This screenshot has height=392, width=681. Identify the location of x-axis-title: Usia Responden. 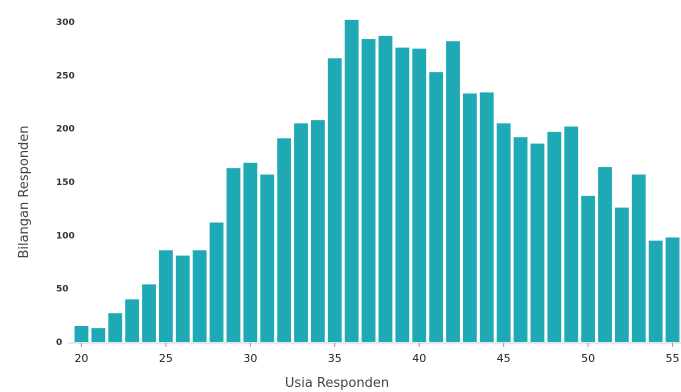
(337, 383).